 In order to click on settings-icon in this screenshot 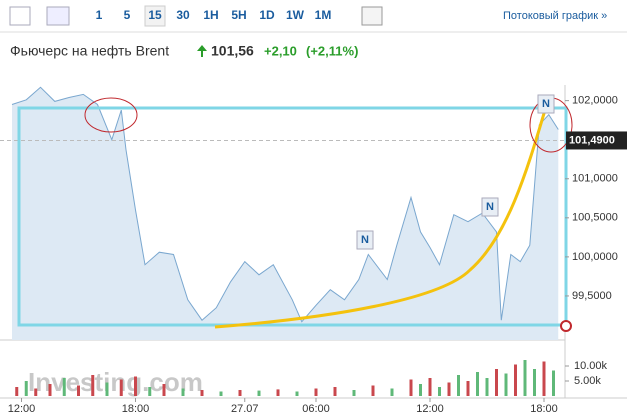, I will do `click(372, 16)`.